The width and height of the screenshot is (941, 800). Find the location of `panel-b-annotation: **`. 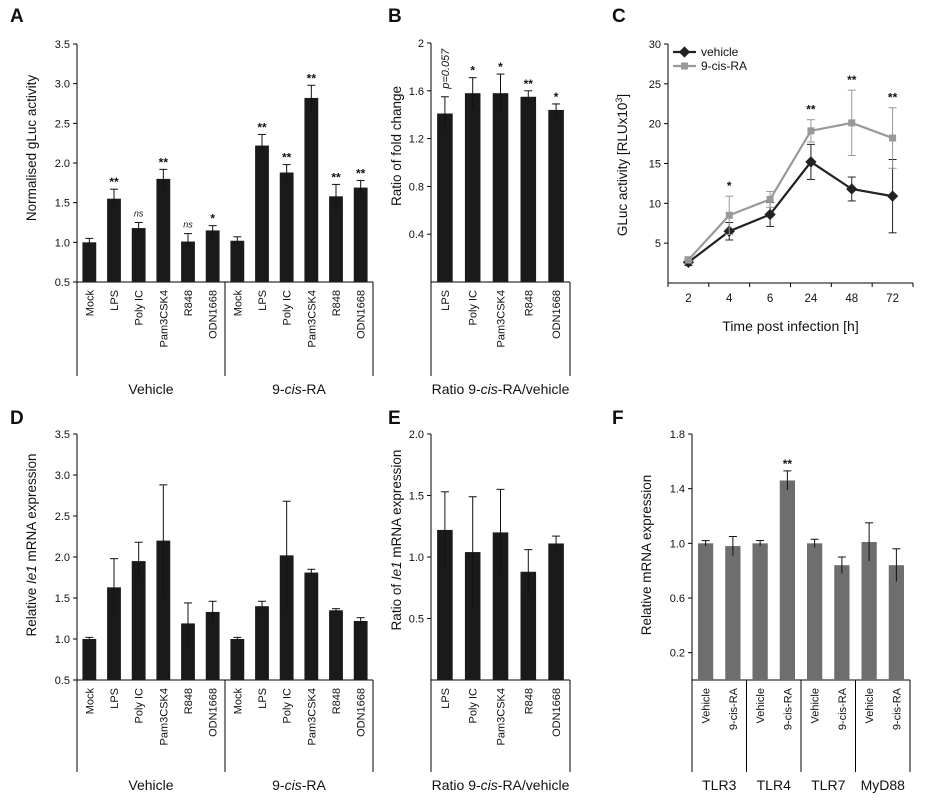

panel-b-annotation: ** is located at coordinates (529, 84).